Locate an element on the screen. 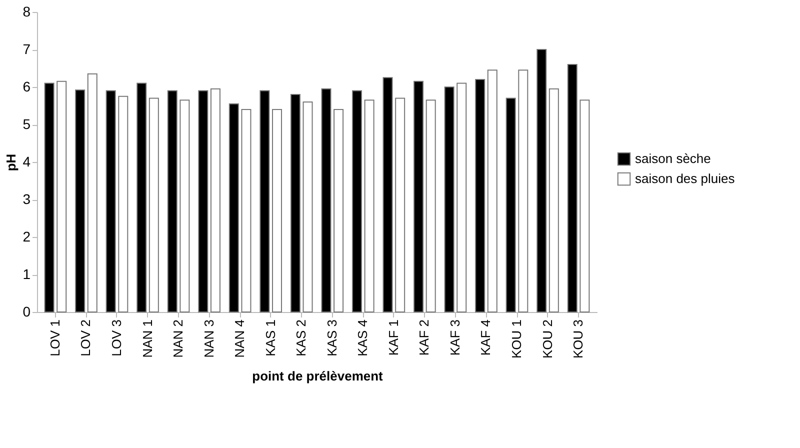 This screenshot has width=800, height=448. x-tick-label: KAF 1 is located at coordinates (393, 338).